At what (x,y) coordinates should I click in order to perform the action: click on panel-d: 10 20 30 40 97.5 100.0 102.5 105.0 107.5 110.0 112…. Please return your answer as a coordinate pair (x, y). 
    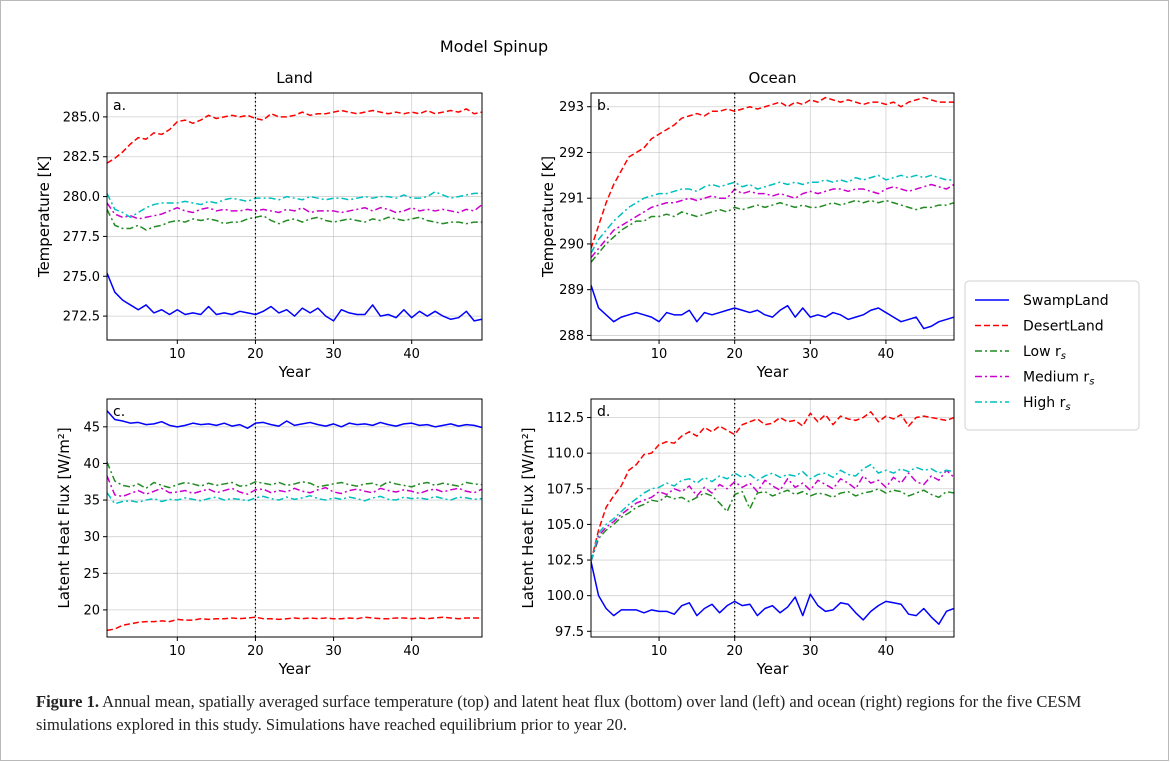
    Looking at the image, I should click on (737, 538).